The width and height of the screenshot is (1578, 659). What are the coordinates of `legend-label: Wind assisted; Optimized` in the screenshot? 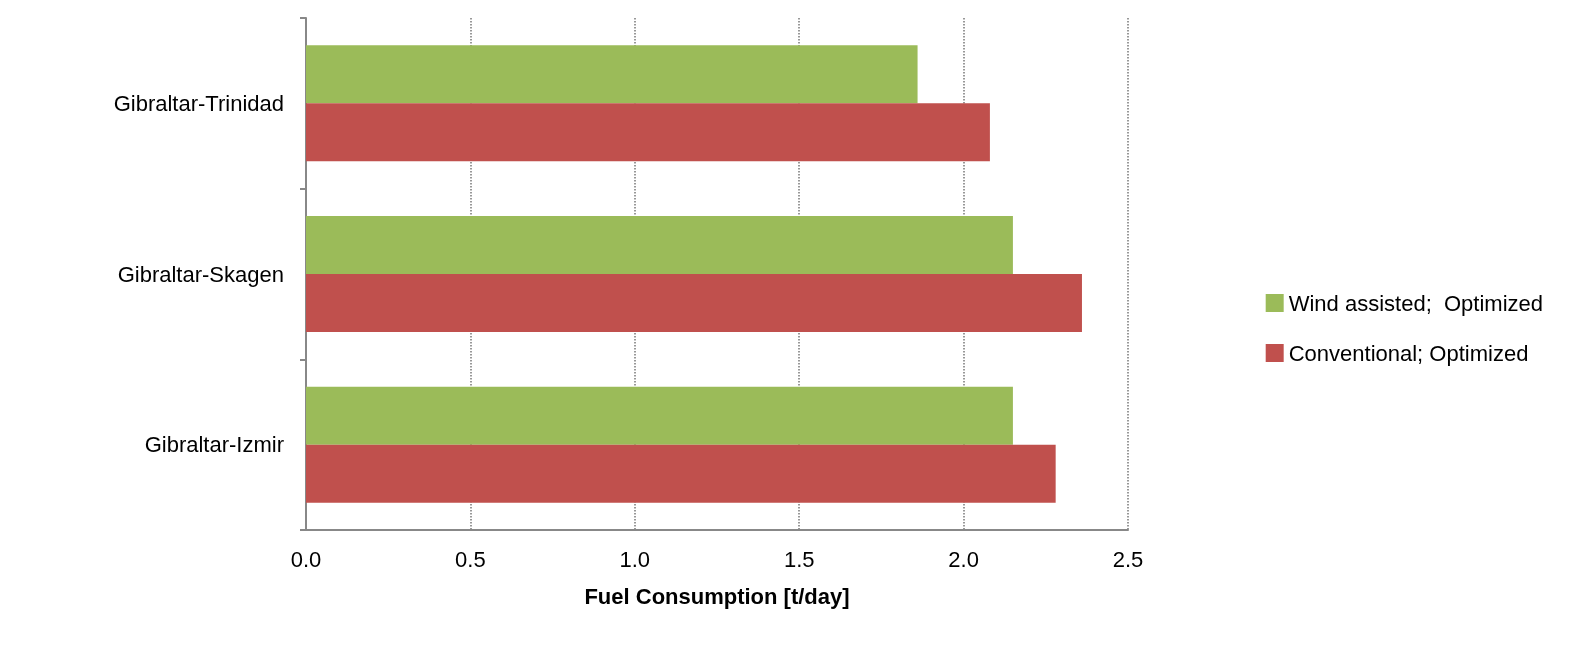 It's located at (1415, 303).